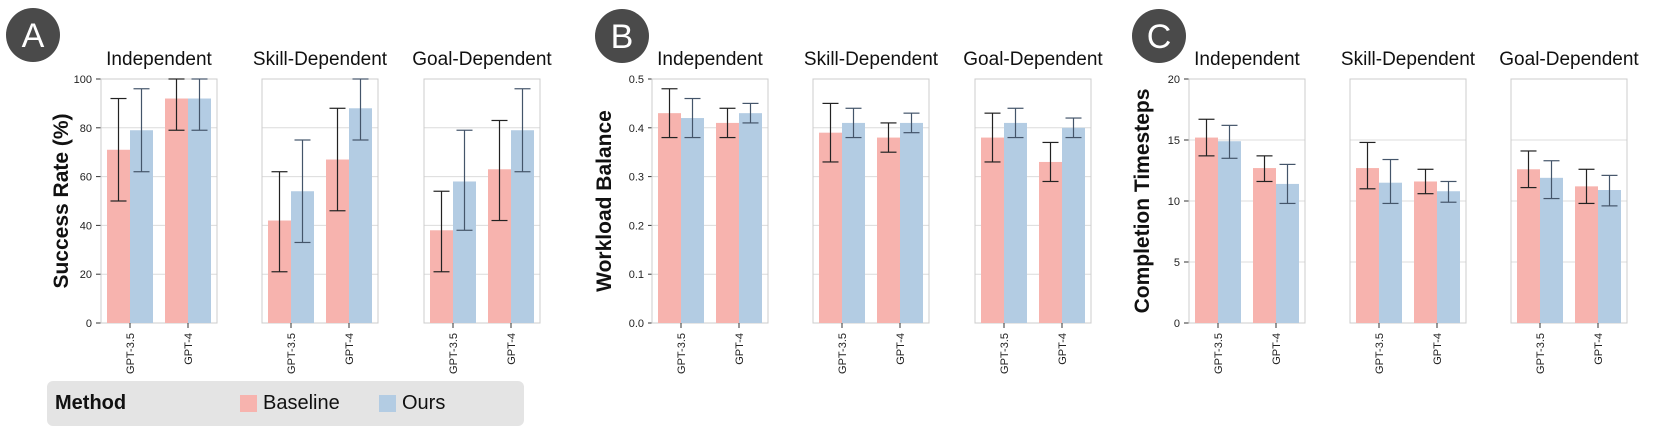 The image size is (1661, 431). I want to click on legend-label-baseline: Baseline, so click(301, 403).